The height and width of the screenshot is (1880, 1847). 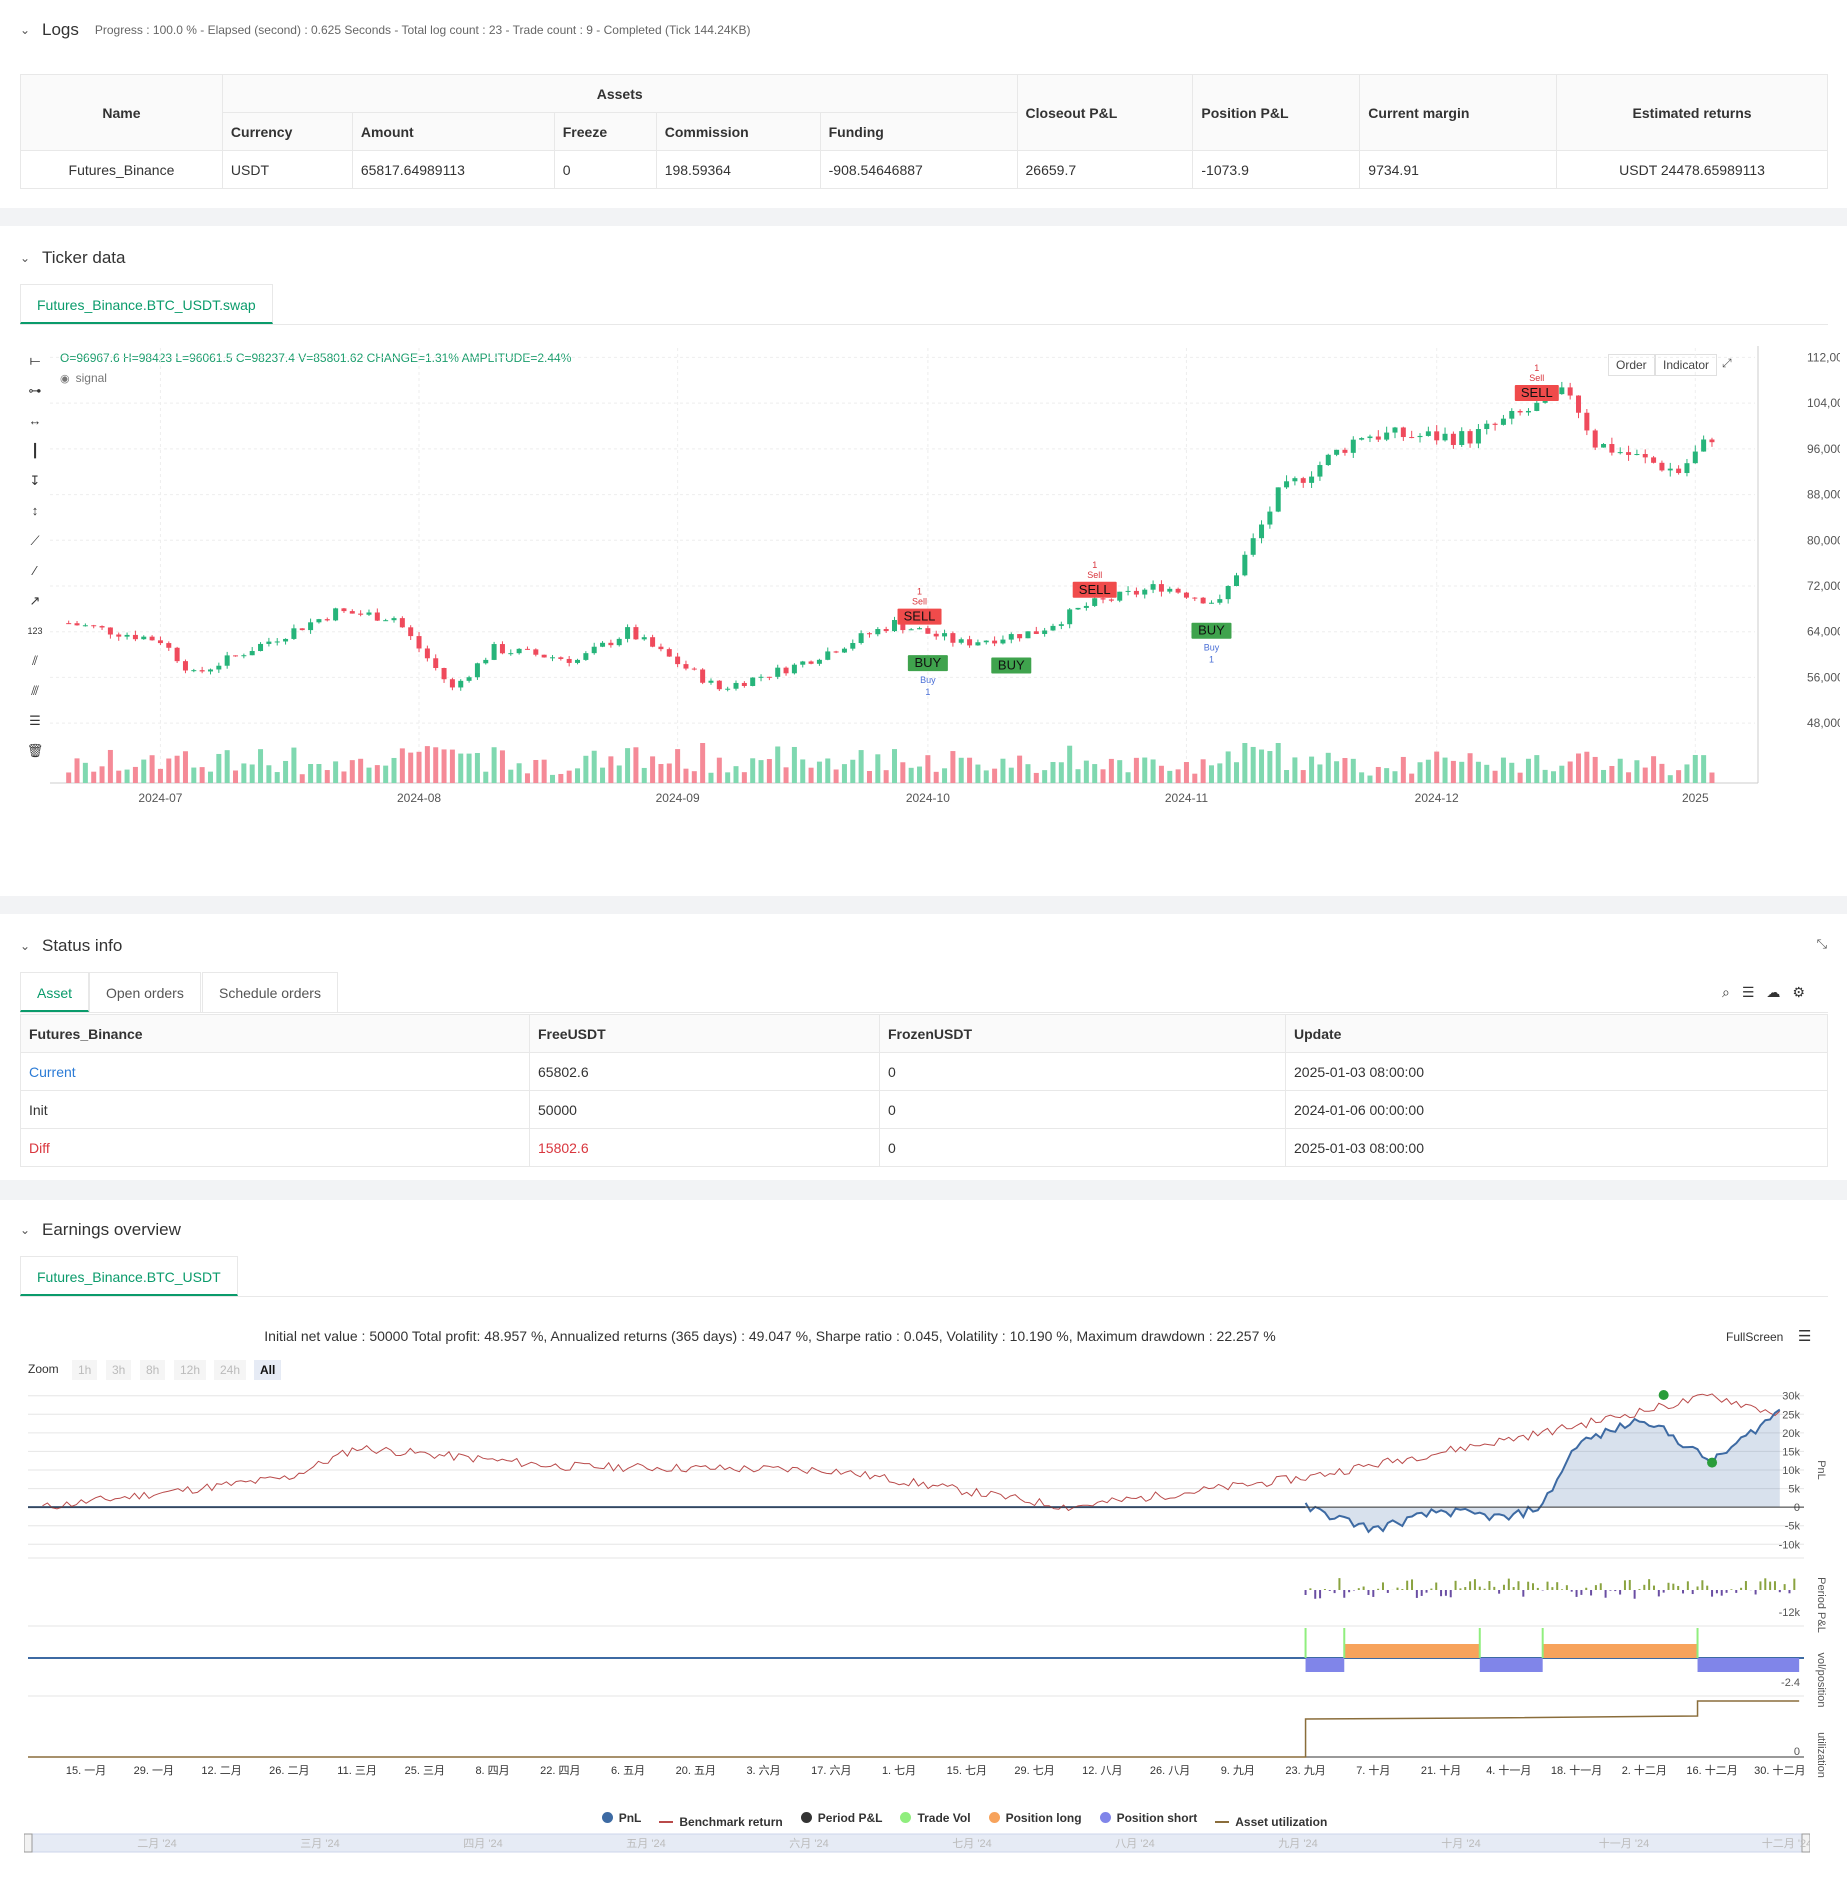 What do you see at coordinates (55, 992) in the screenshot?
I see `tab-asset: Asset` at bounding box center [55, 992].